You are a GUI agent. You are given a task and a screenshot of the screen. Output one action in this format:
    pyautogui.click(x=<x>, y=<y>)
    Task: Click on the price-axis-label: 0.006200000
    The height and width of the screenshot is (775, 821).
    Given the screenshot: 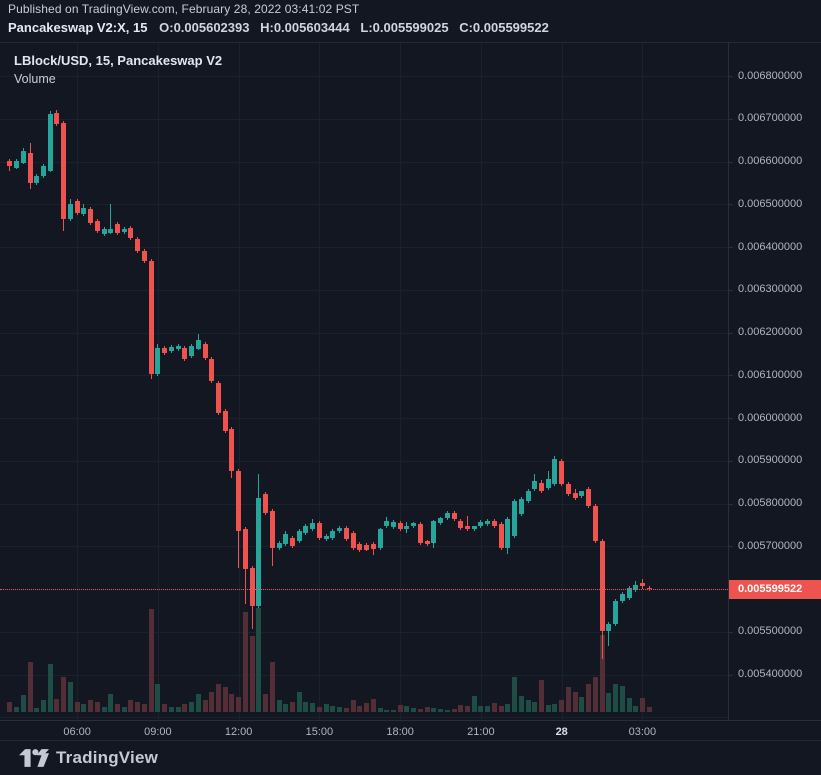 What is the action you would take?
    pyautogui.click(x=770, y=332)
    